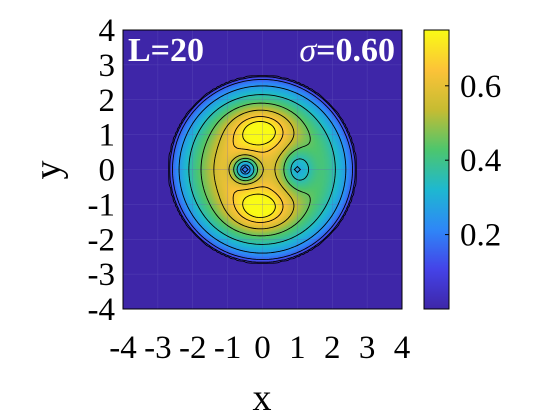 Image resolution: width=560 pixels, height=420 pixels. Describe the element at coordinates (480, 236) in the screenshot. I see `colorbar-tick-label: 0.2` at that location.